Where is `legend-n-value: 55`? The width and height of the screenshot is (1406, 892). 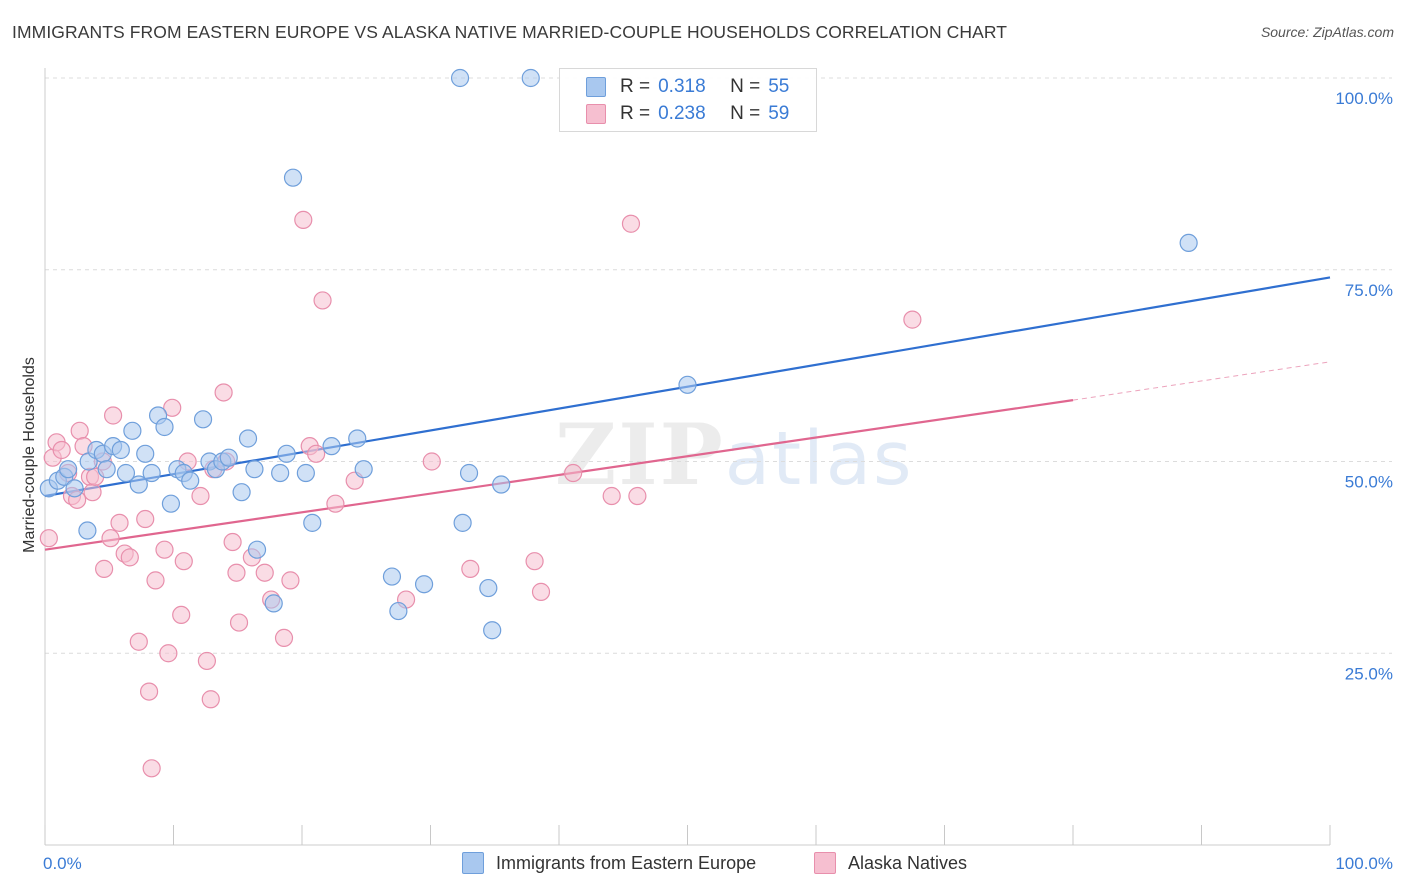
legend-n-value: 55 is located at coordinates (779, 86).